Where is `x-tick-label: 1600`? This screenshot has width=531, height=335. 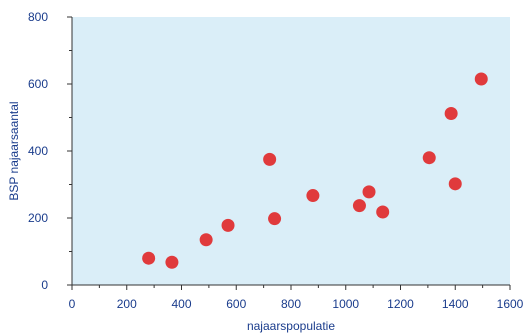
x-tick-label: 1600 is located at coordinates (510, 304).